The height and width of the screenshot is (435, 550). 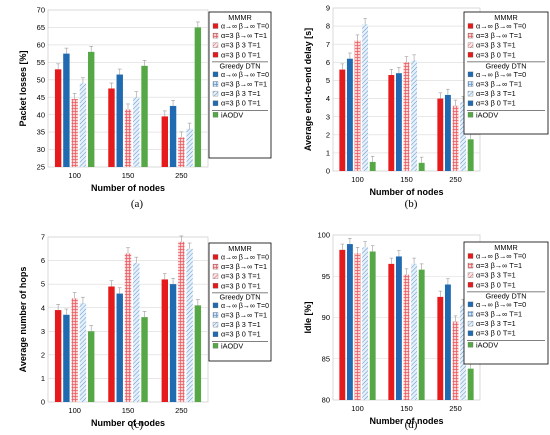 I want to click on panel-caption: (a), so click(x=137, y=204).